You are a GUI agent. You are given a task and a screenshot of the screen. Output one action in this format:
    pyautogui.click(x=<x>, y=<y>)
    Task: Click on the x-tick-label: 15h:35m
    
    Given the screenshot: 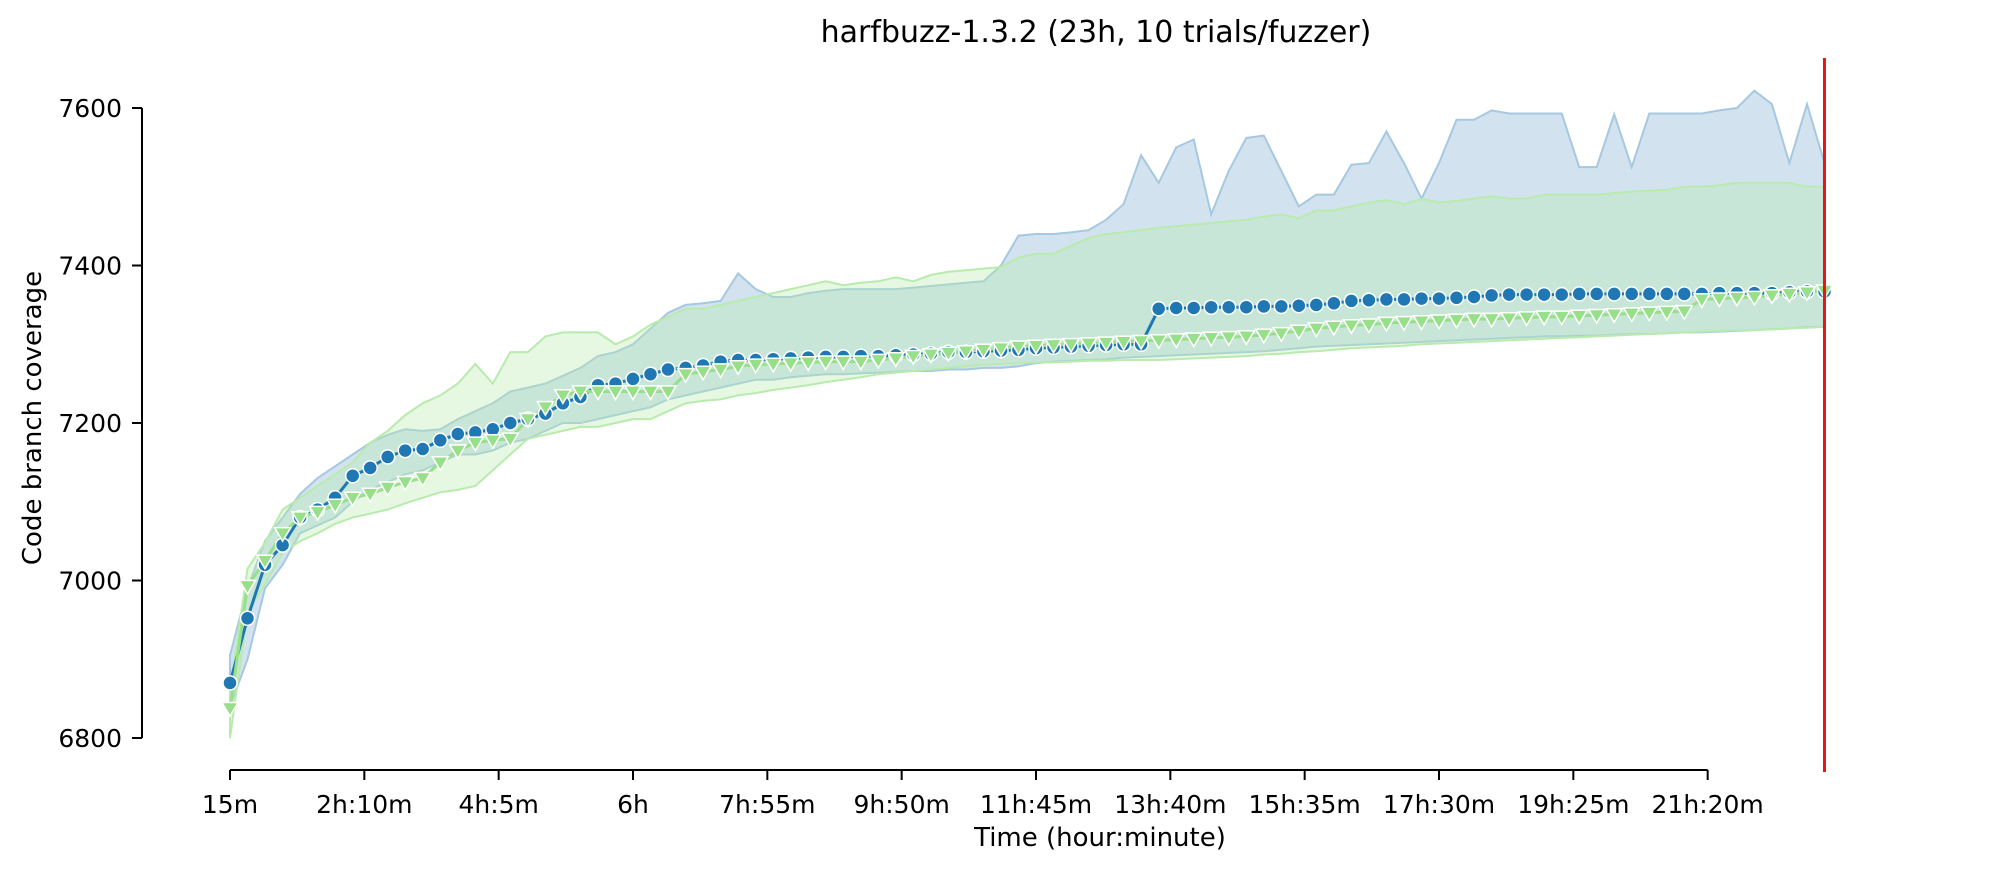 What is the action you would take?
    pyautogui.click(x=1305, y=804)
    